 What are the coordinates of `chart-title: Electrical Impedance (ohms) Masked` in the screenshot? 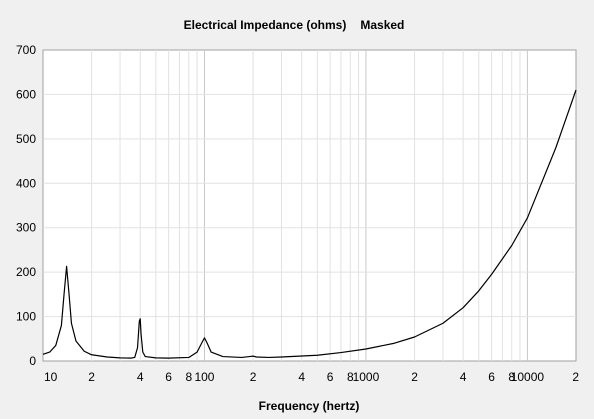 It's located at (294, 25).